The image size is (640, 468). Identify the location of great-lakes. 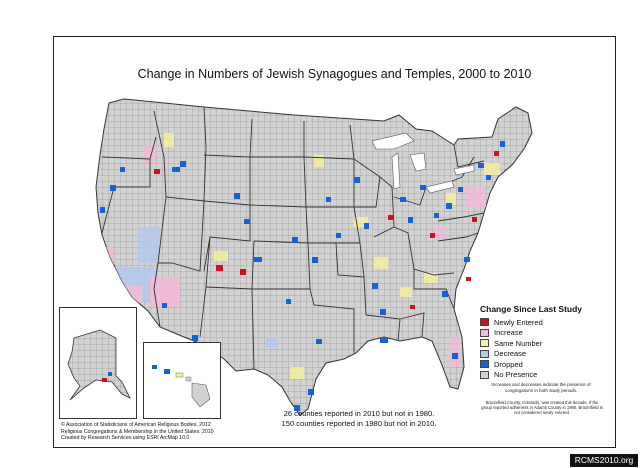
(423, 163).